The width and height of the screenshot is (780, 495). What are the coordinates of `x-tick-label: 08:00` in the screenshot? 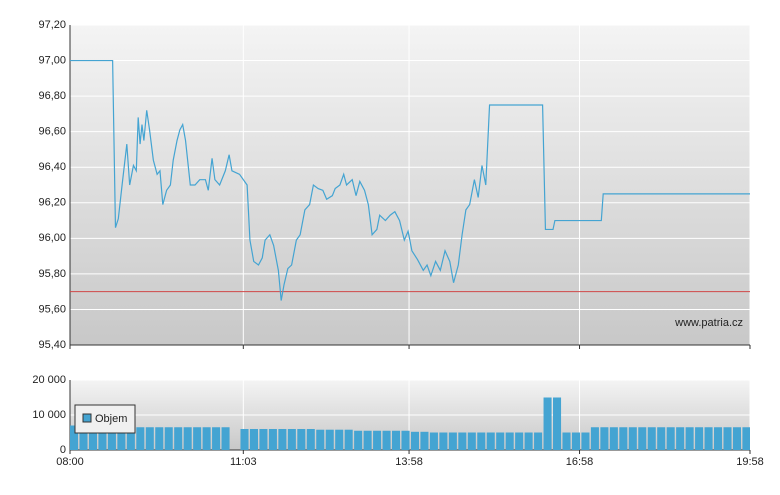 It's located at (70, 462).